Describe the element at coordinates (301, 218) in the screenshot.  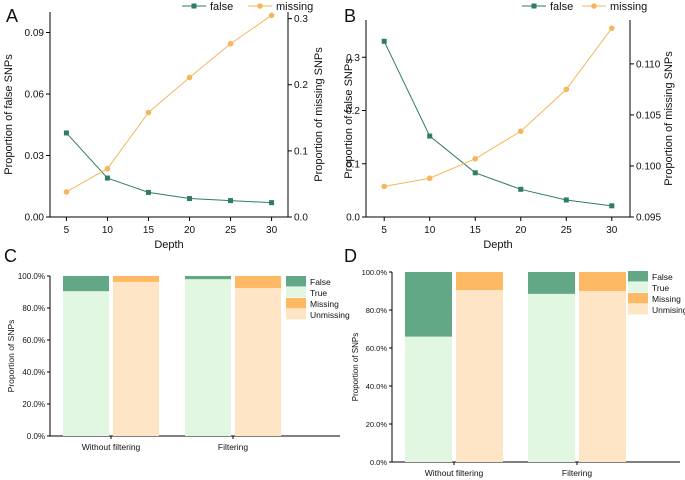
I see `right-y-tick-label: 0.0` at that location.